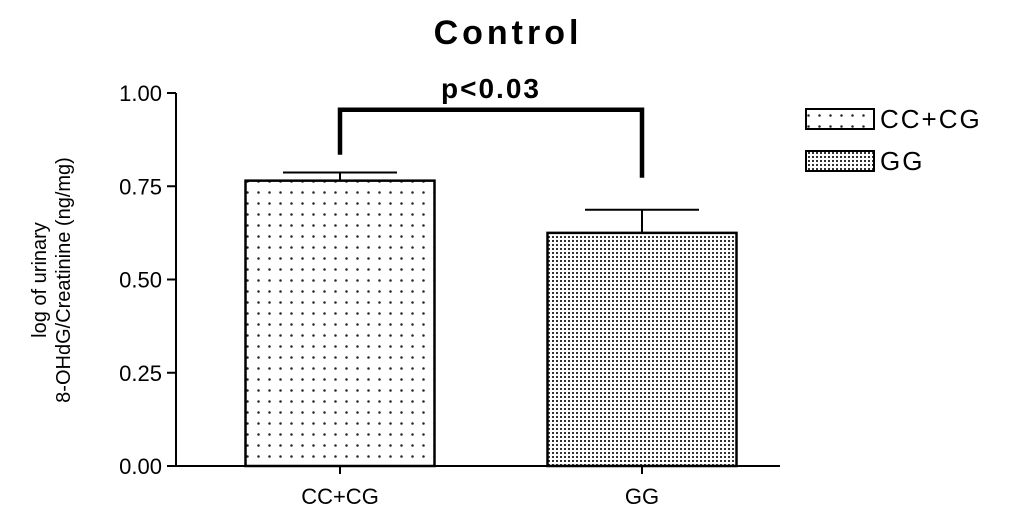  I want to click on y-axis: 0.00 0.25 0.50 0.75 1.00, so click(148, 280).